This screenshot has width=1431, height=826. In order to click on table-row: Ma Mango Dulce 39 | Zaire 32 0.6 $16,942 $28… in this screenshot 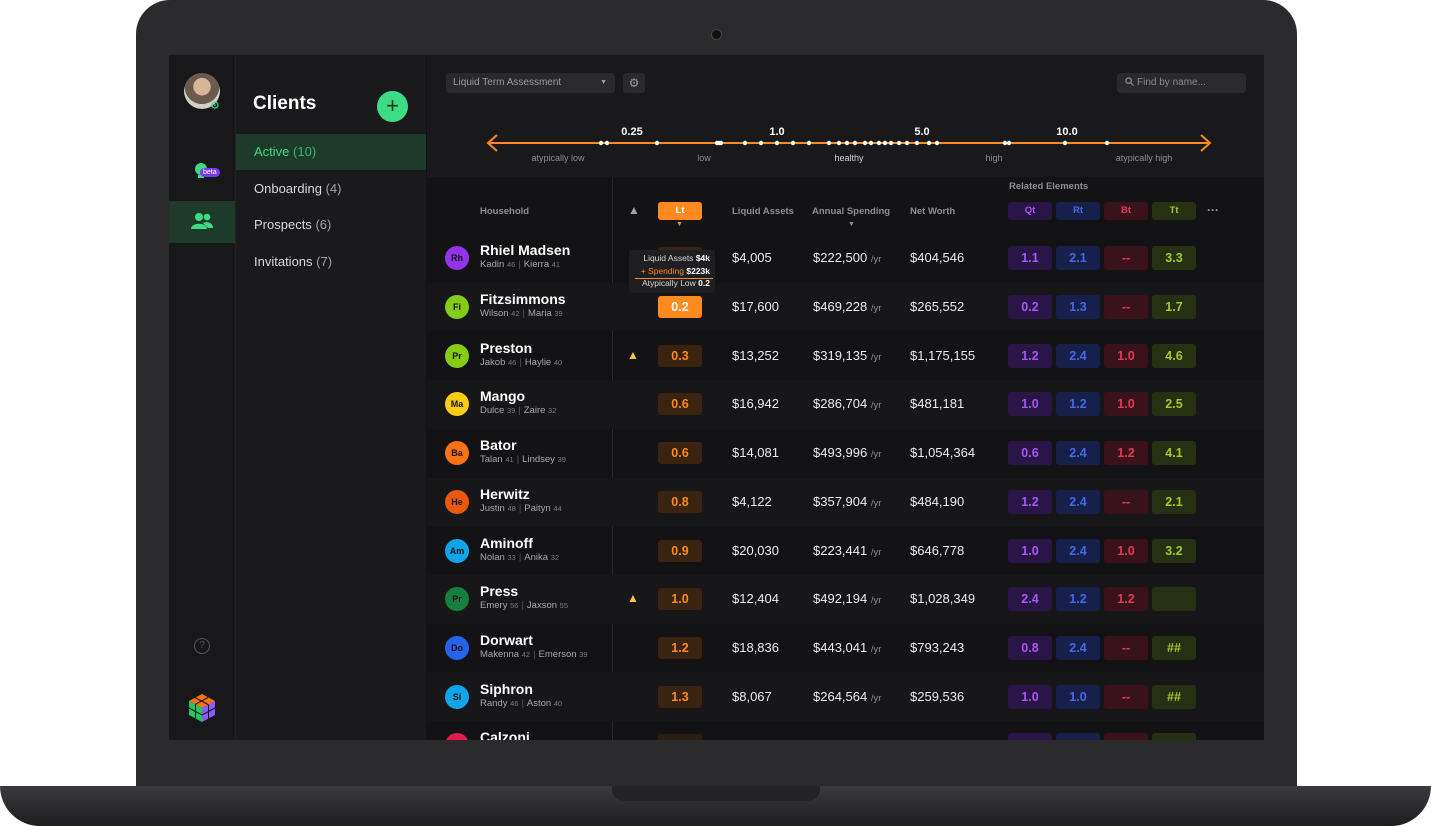, I will do `click(845, 404)`.